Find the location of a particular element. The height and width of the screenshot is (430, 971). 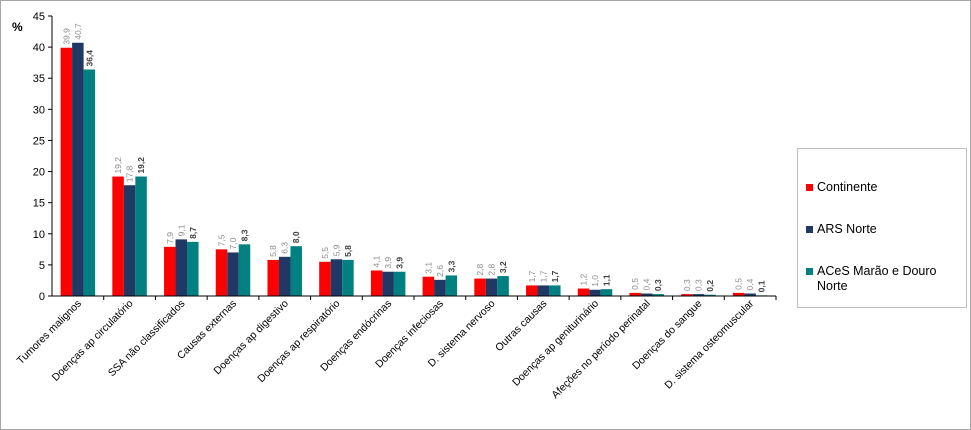

category-label: Outras causas is located at coordinates (521, 326).